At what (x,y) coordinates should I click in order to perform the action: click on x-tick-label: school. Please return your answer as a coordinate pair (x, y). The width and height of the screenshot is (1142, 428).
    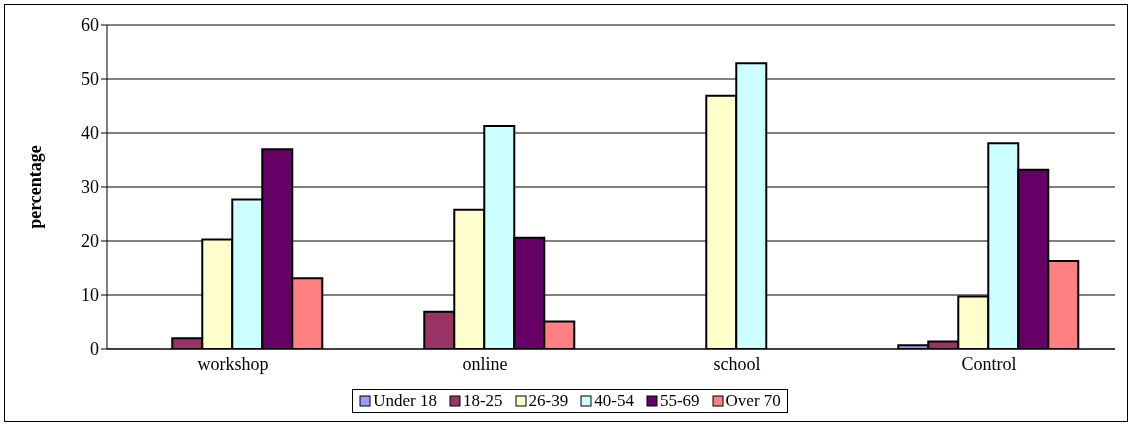
    Looking at the image, I should click on (737, 363).